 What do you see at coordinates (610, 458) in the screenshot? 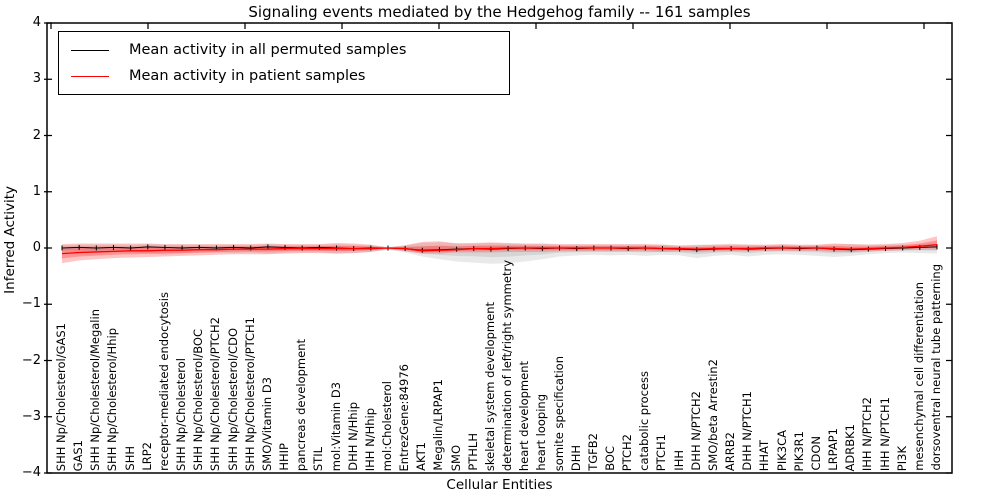
I see `x-tick-label: BOC` at bounding box center [610, 458].